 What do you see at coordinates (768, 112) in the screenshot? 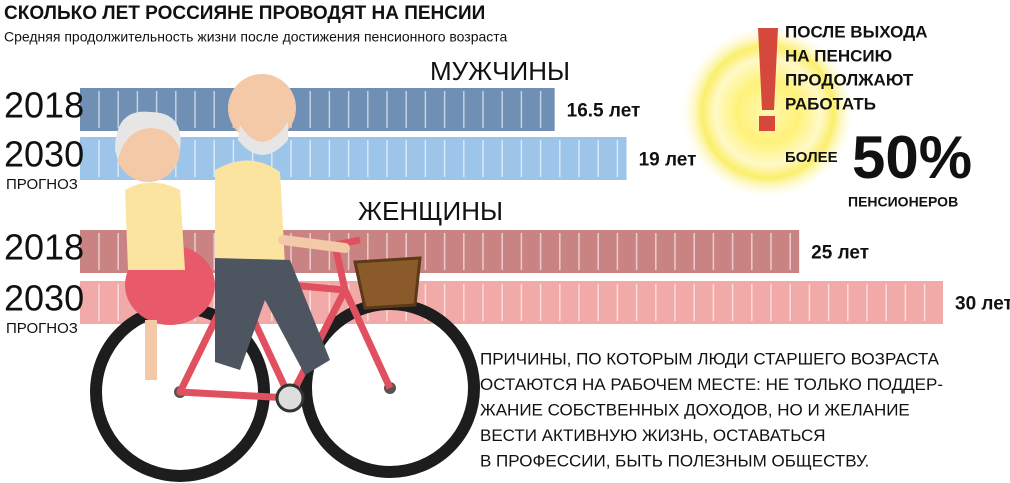
I see `glow` at bounding box center [768, 112].